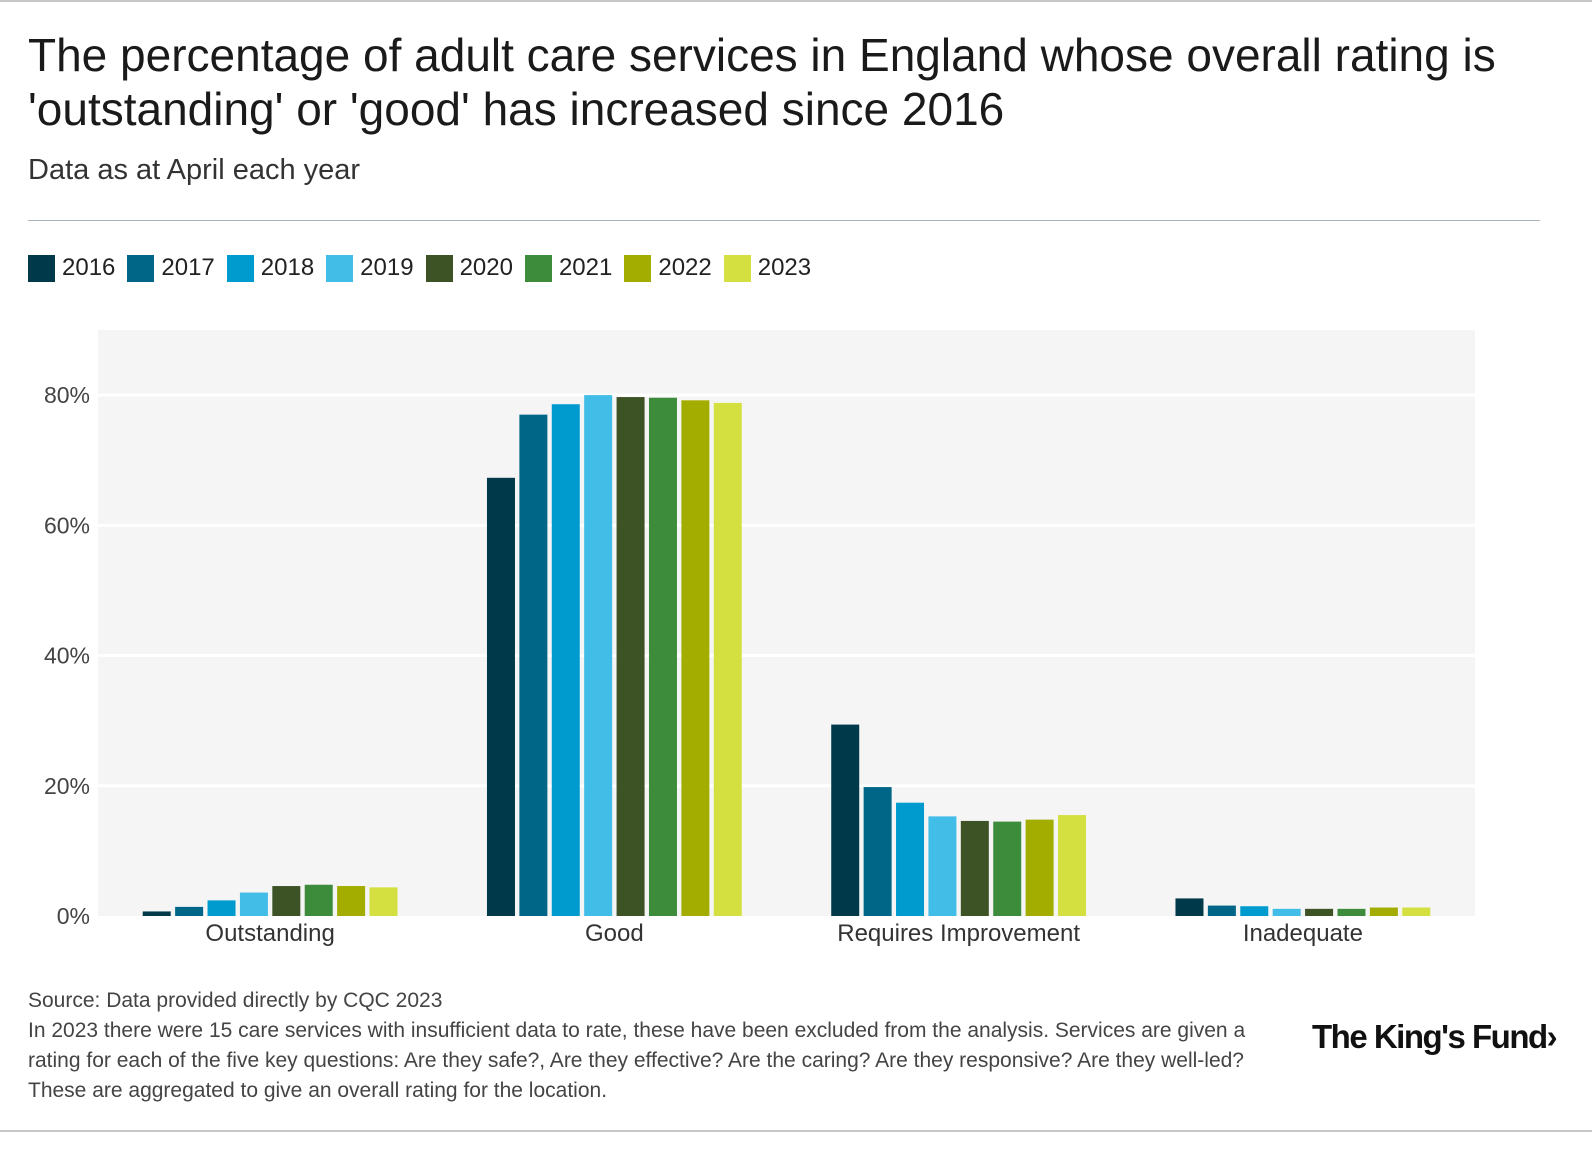 The width and height of the screenshot is (1592, 1150). Describe the element at coordinates (796, 1) in the screenshot. I see `top-rule` at that location.